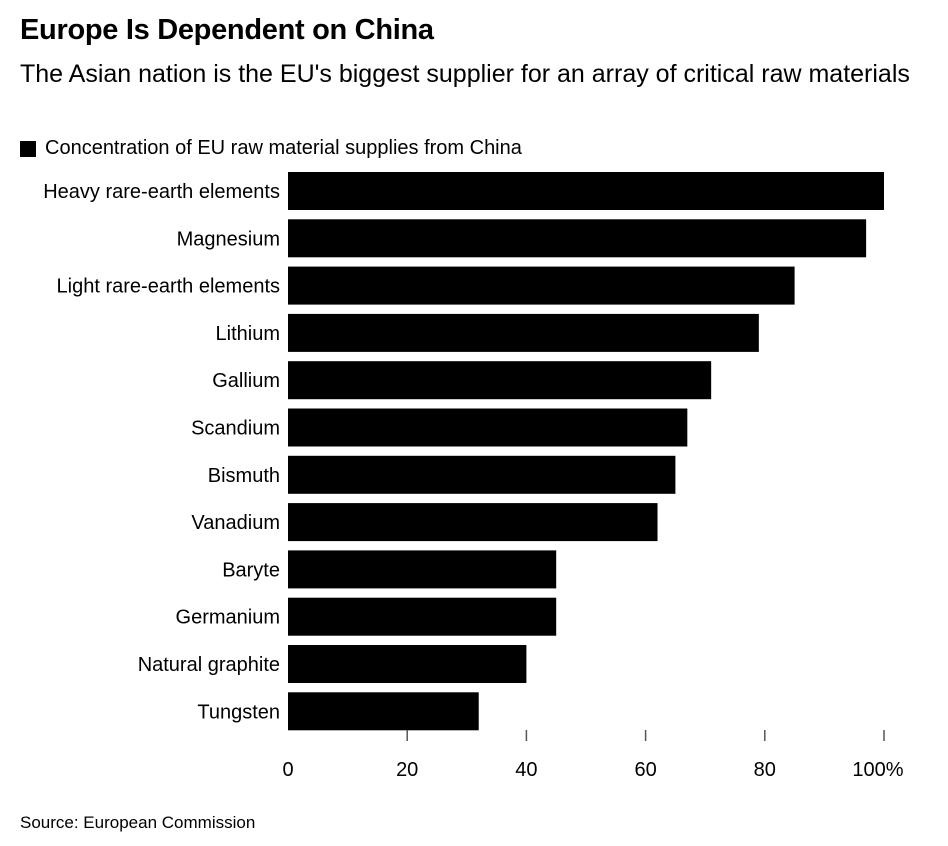 This screenshot has width=948, height=846. I want to click on category-label: Heavy rare-earth elements, so click(161, 192).